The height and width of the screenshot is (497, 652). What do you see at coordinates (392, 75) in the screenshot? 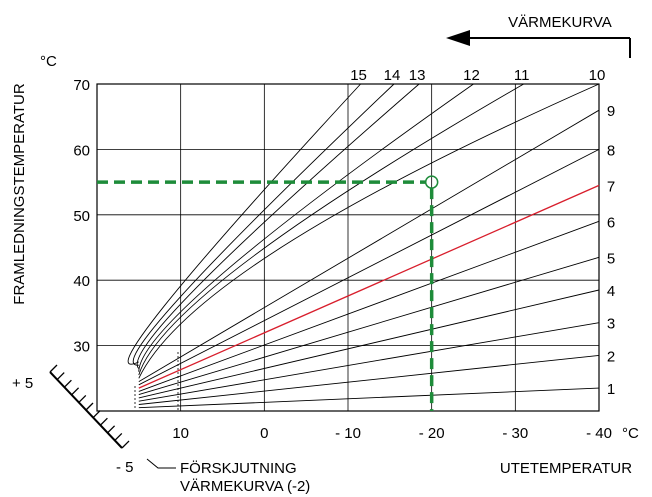
I see `curve-label-14: 14` at bounding box center [392, 75].